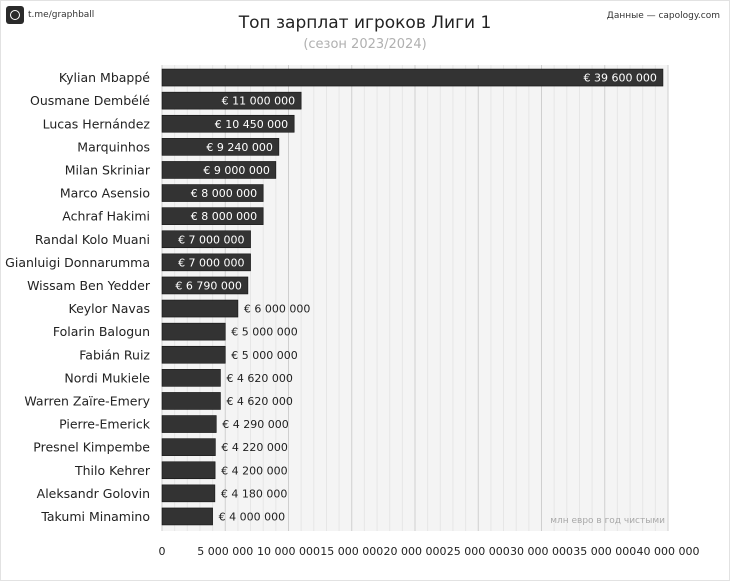 The width and height of the screenshot is (730, 581). Describe the element at coordinates (619, 78) in the screenshot. I see `value-label: € 39 600 000` at that location.